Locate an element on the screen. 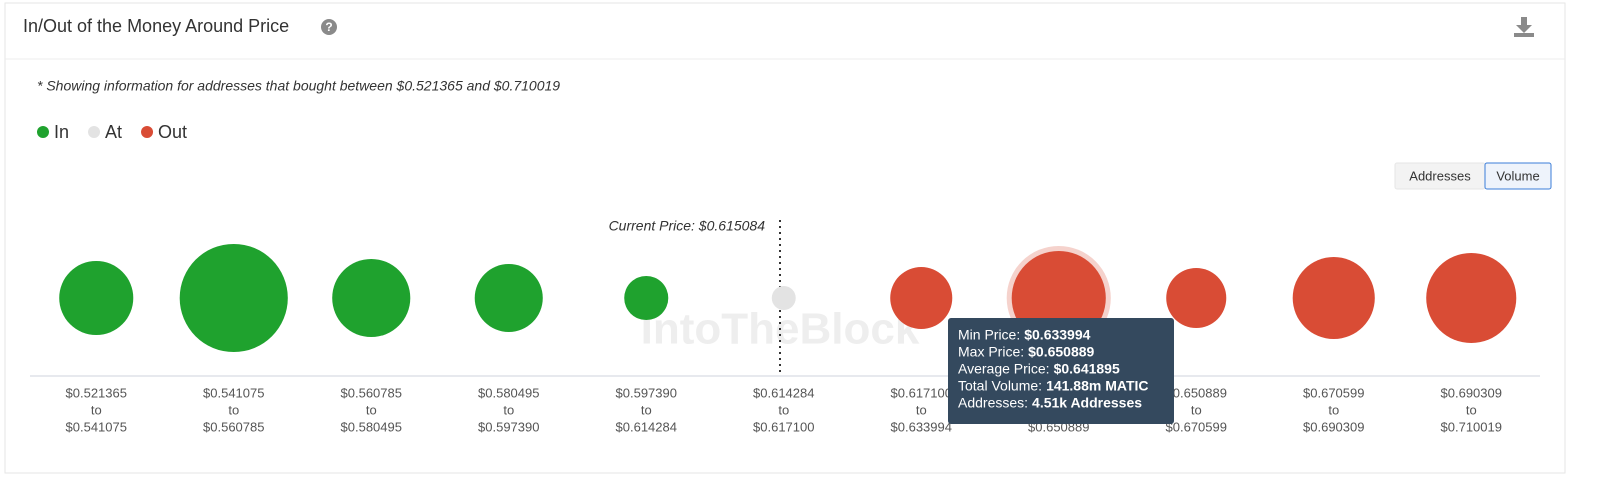 This screenshot has height=479, width=1600. toggle-label: Volume is located at coordinates (1517, 175).